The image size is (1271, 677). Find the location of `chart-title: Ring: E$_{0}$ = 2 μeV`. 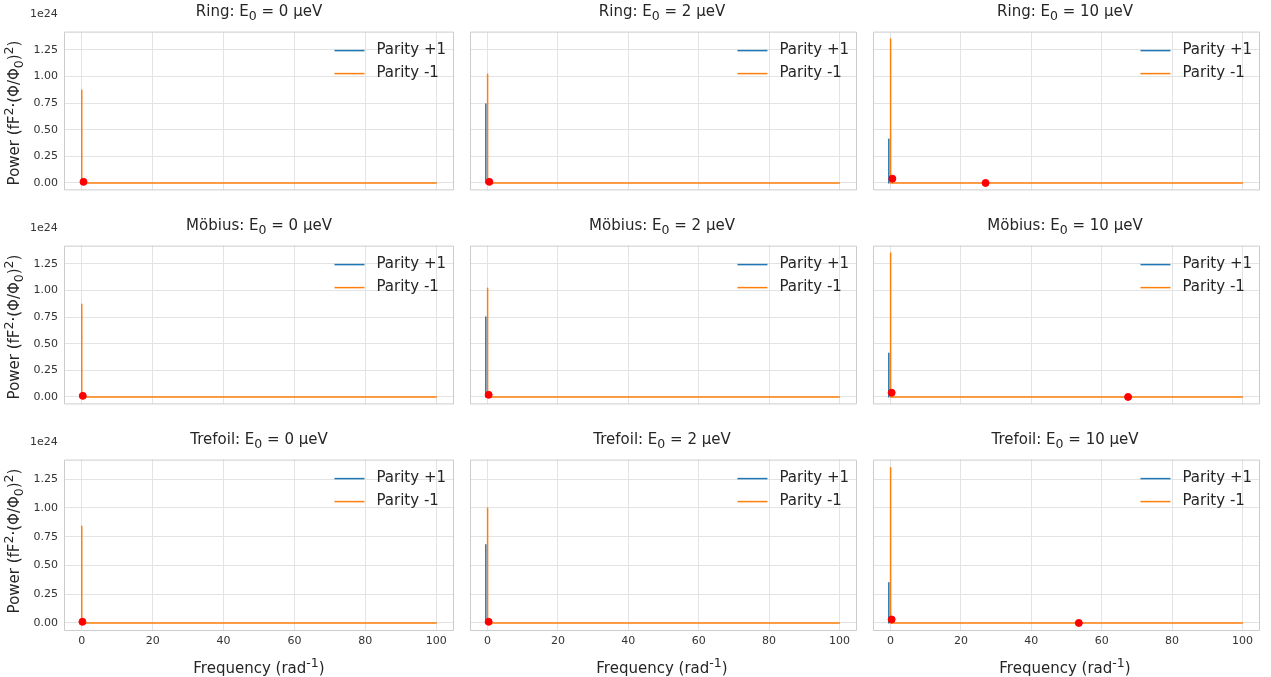

chart-title: Ring: E$_{0}$ = 2 μeV is located at coordinates (662, 13).